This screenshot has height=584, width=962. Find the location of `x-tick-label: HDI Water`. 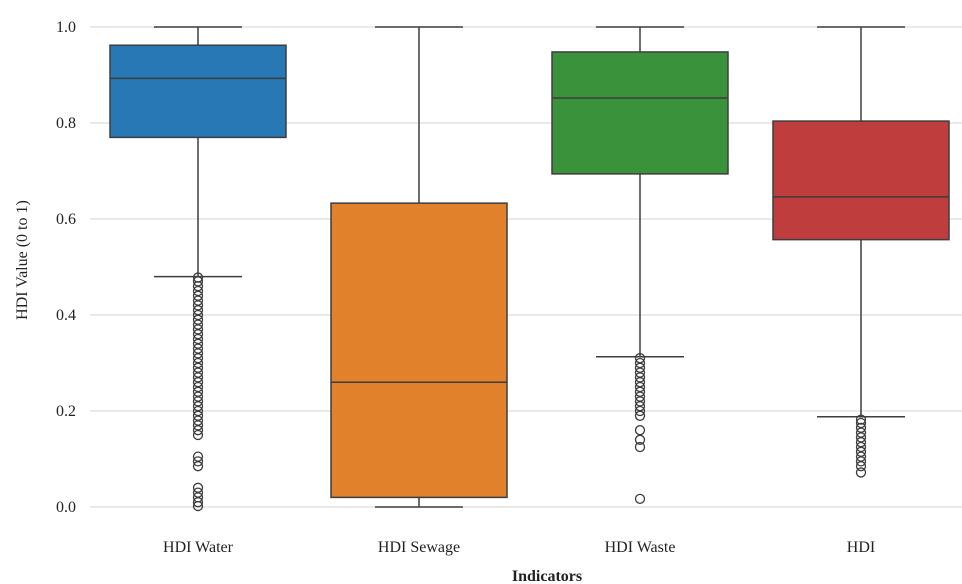

x-tick-label: HDI Water is located at coordinates (198, 547).